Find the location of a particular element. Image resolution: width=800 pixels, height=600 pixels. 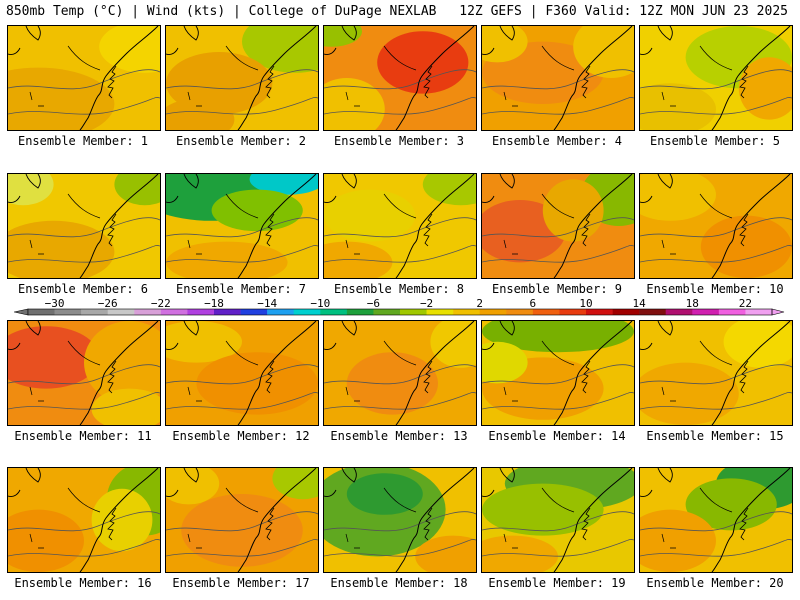

ensemble-member-label: Ensemble Member: 4 is located at coordinates (557, 141).